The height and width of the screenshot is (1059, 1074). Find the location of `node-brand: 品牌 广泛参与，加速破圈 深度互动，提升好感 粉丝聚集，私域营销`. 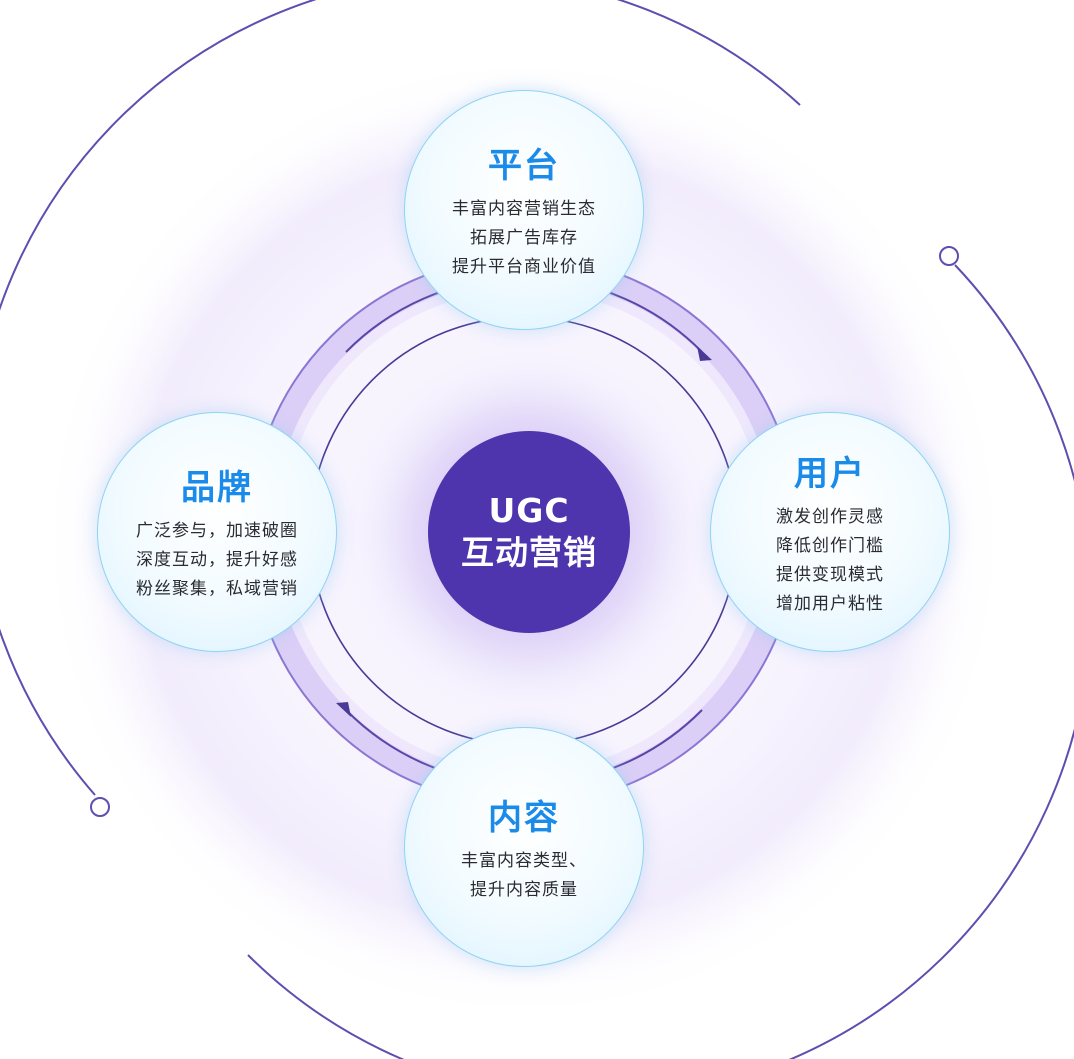

node-brand: 品牌 广泛参与，加速破圈 深度互动，提升好感 粉丝聚集，私域营销 is located at coordinates (217, 532).